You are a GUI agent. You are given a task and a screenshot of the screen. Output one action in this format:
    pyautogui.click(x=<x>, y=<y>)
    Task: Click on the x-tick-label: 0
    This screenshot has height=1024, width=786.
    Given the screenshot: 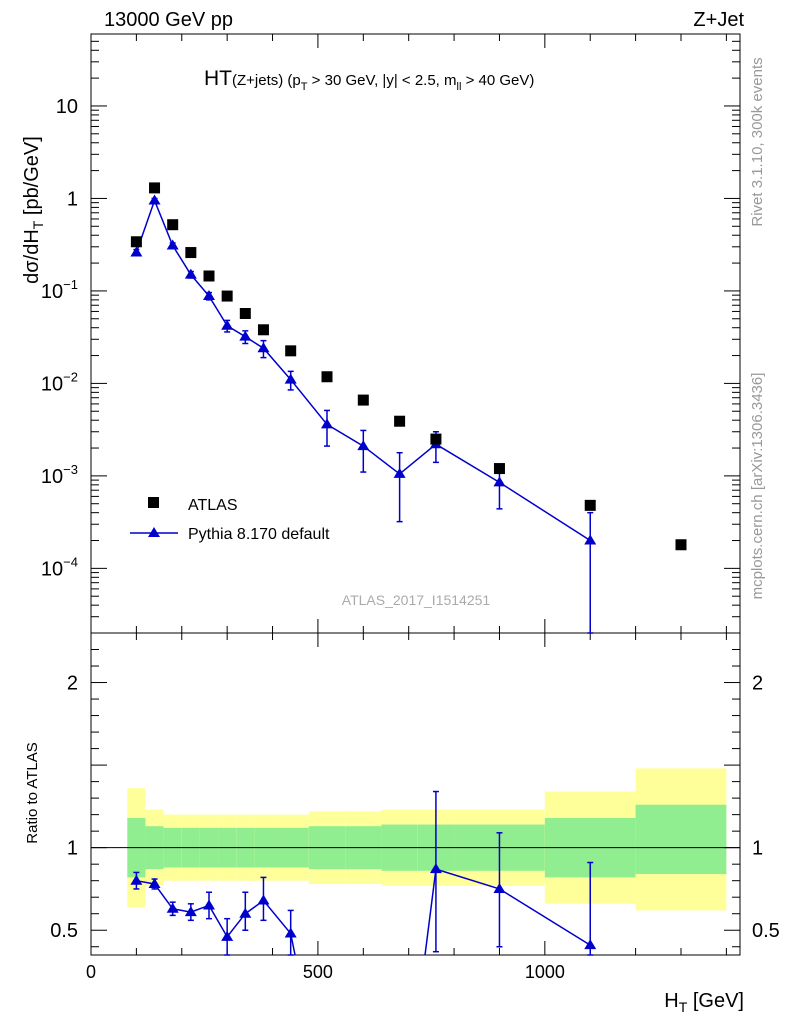 What is the action you would take?
    pyautogui.click(x=91, y=972)
    